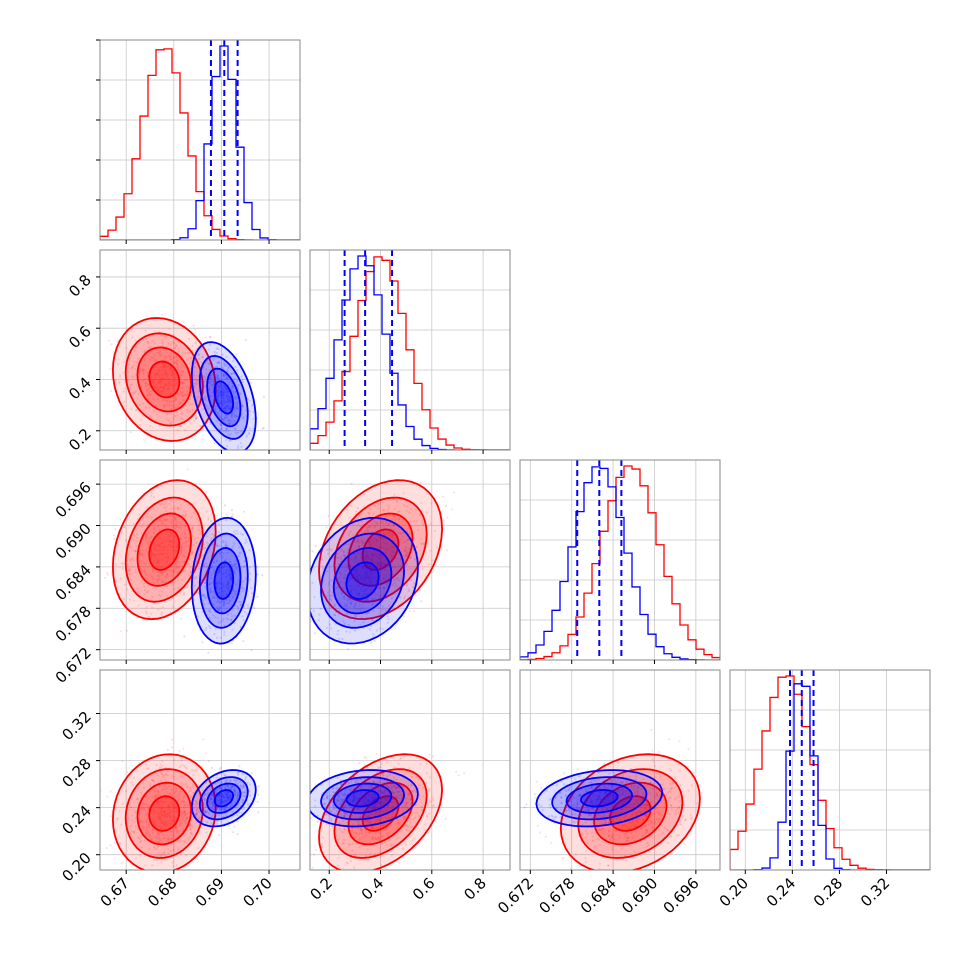 The width and height of the screenshot is (970, 970). I want to click on contour-red, so click(164, 813).